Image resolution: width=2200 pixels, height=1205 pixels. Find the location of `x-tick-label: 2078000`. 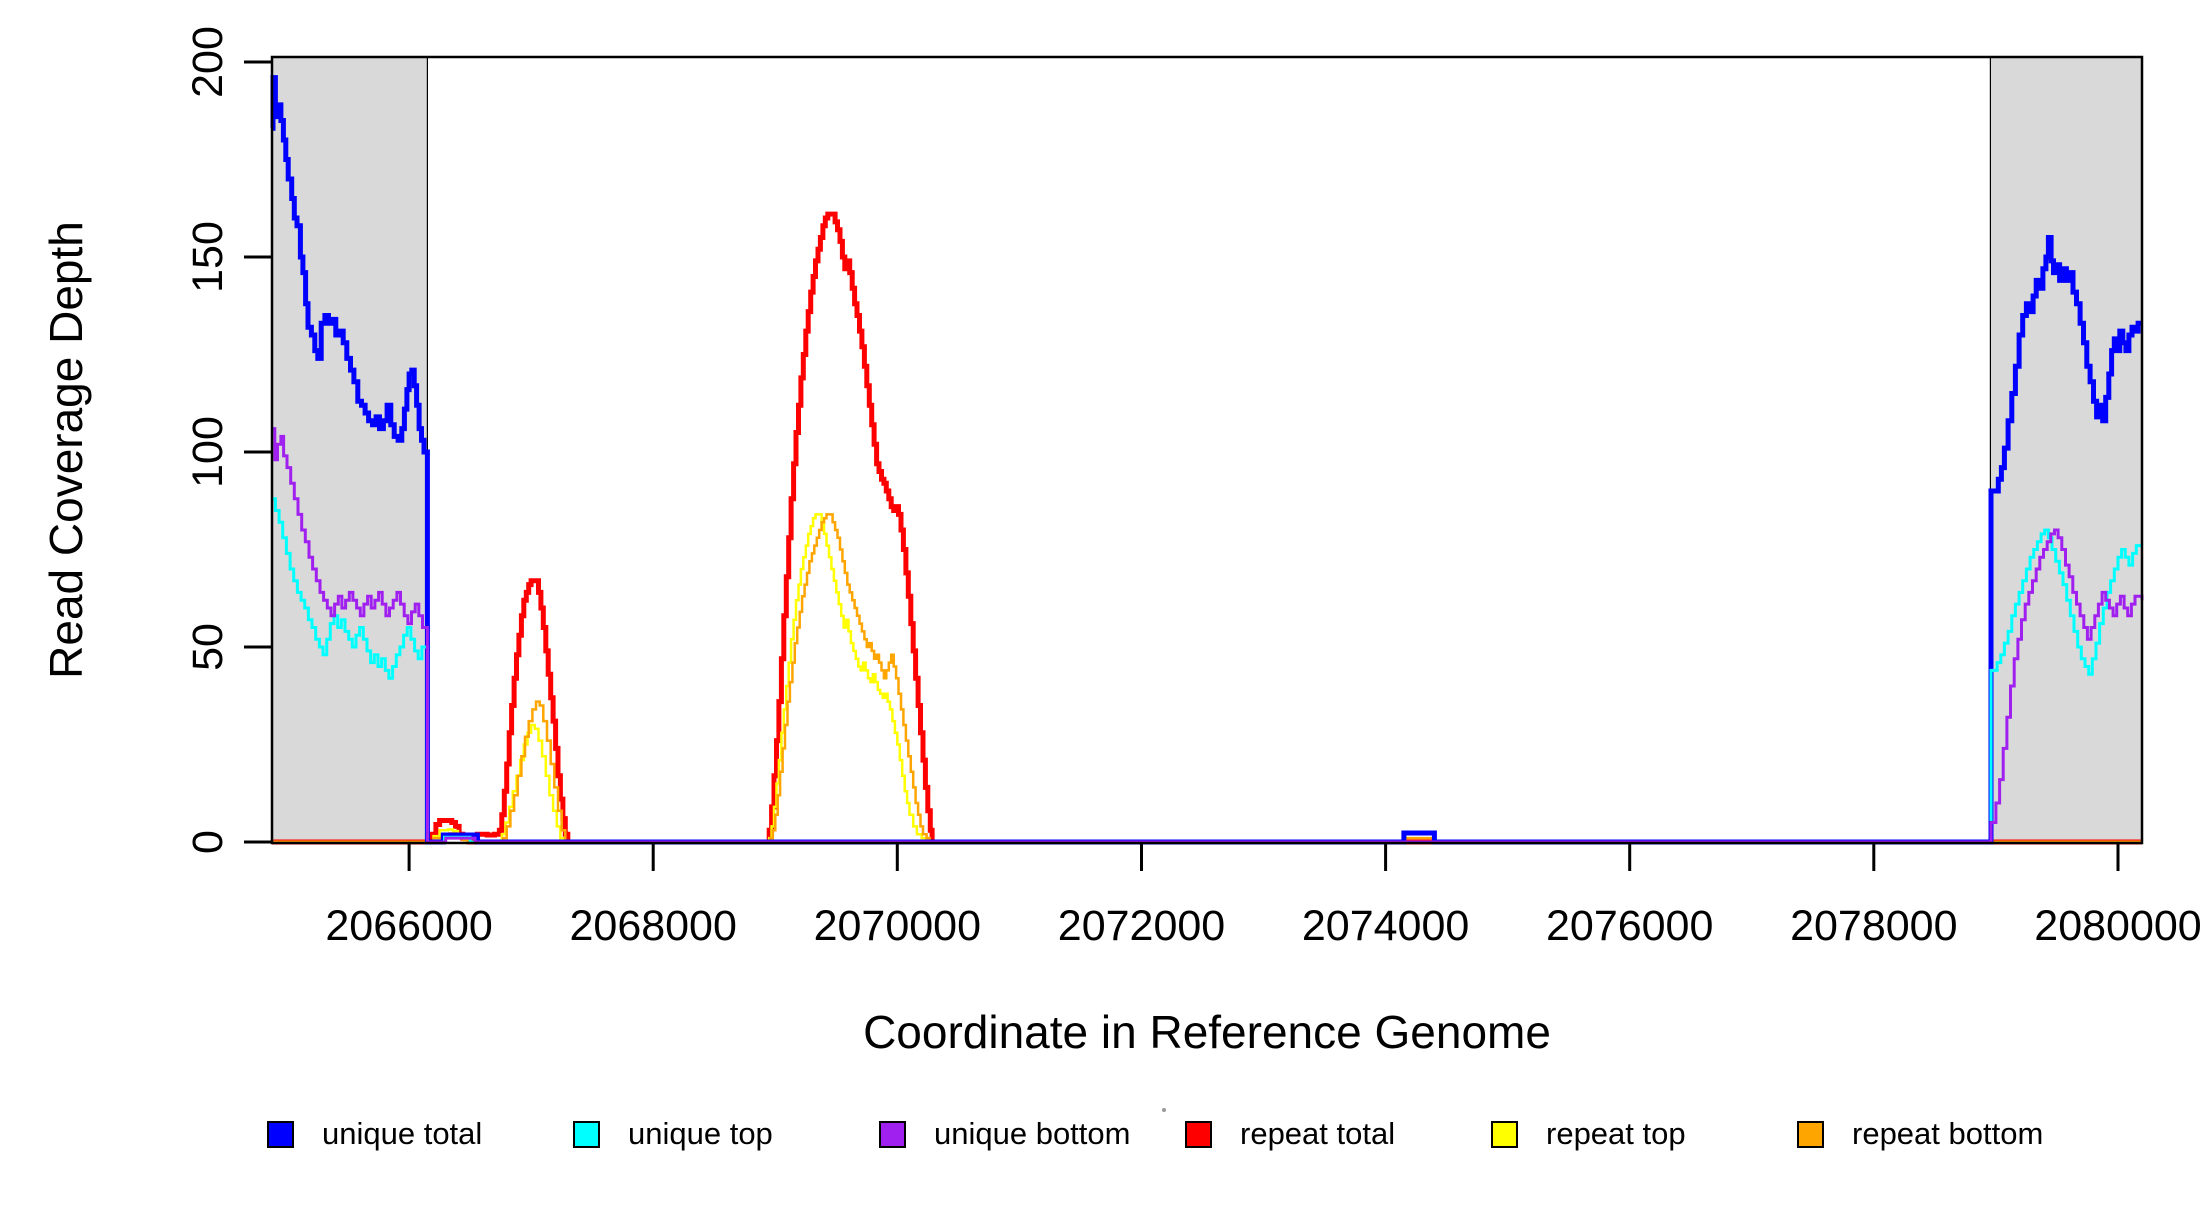

x-tick-label: 2078000 is located at coordinates (1873, 926).